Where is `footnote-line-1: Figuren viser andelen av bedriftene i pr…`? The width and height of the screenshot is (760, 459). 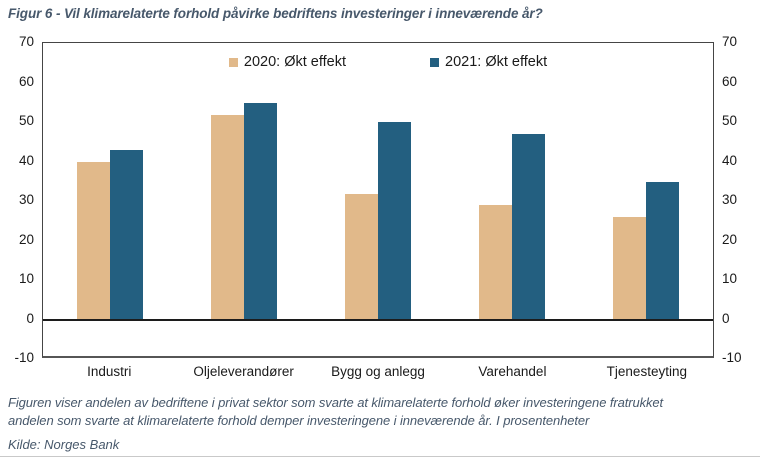
footnote-line-1: Figuren viser andelen av bedriftene i pr… is located at coordinates (336, 402).